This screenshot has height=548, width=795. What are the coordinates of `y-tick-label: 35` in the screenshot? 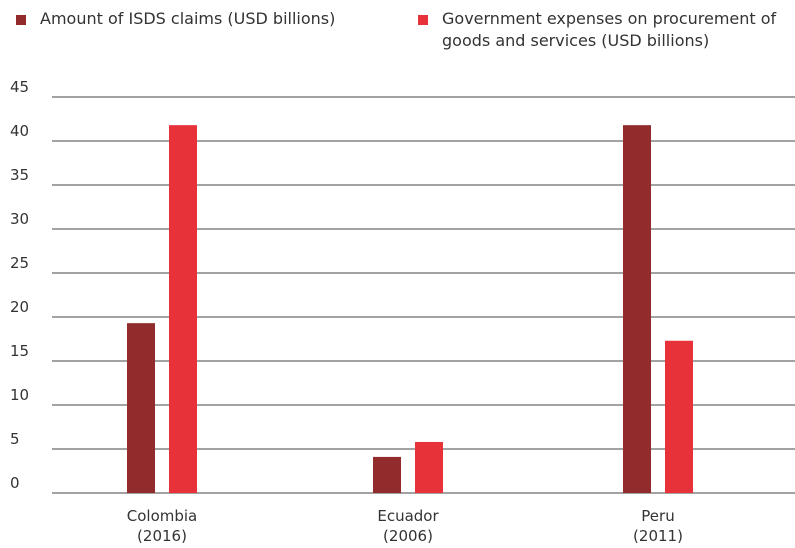 It's located at (19, 175).